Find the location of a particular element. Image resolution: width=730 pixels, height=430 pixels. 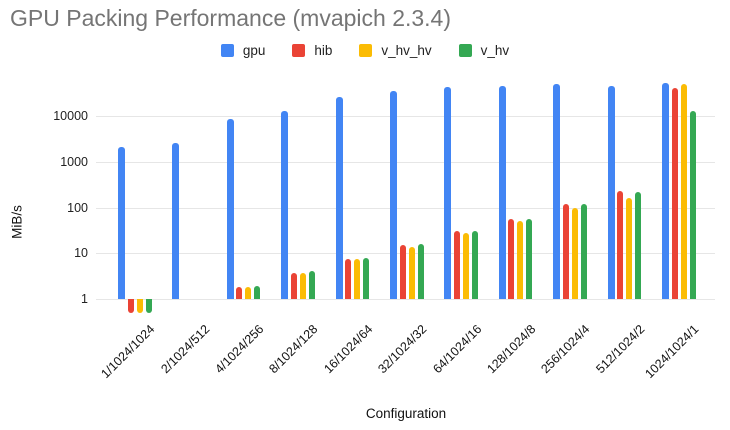

legend-label: v_hv_hv is located at coordinates (406, 50).